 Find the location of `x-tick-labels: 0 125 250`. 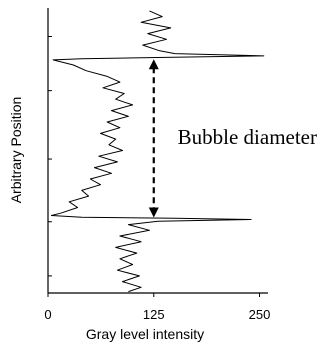

x-tick-labels: 0 125 250 is located at coordinates (157, 314).